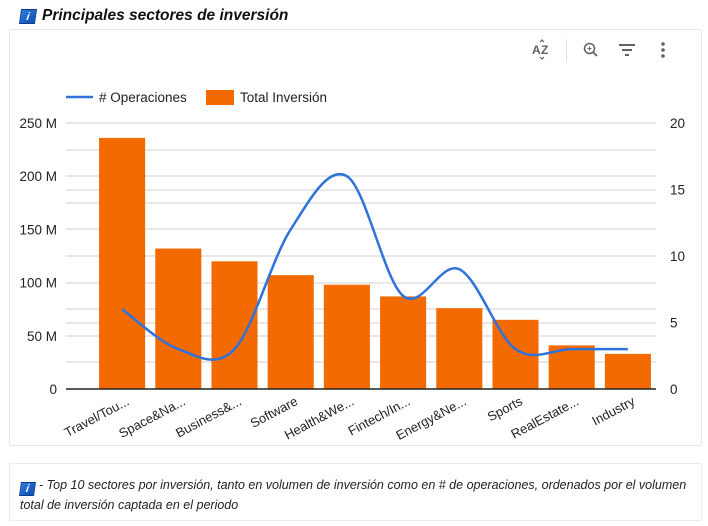  I want to click on x-tick-label: Sports, so click(505, 408).